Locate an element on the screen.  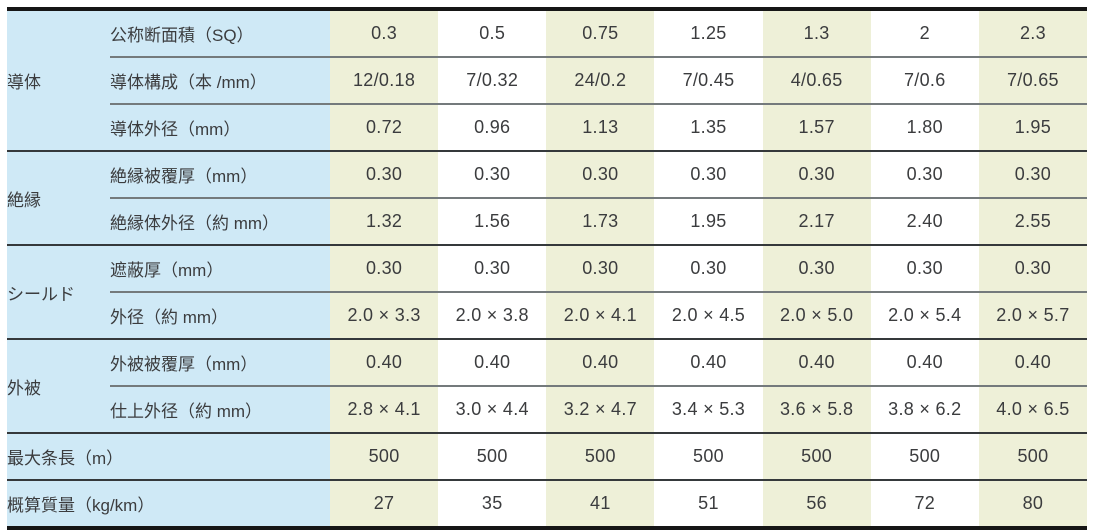
category-label-cell: 概算質量（kg/km） is located at coordinates (168, 503).